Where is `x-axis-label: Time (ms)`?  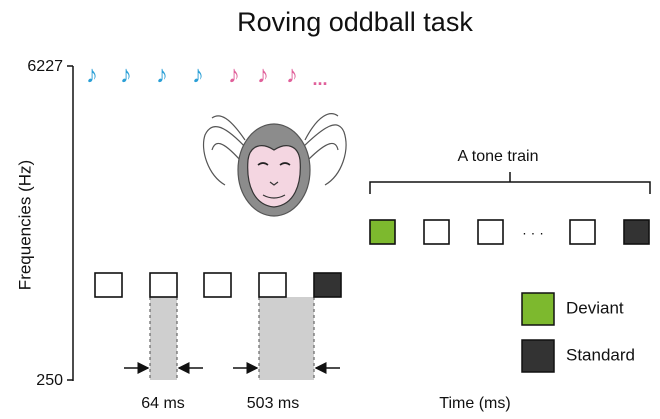
x-axis-label: Time (ms) is located at coordinates (474, 403).